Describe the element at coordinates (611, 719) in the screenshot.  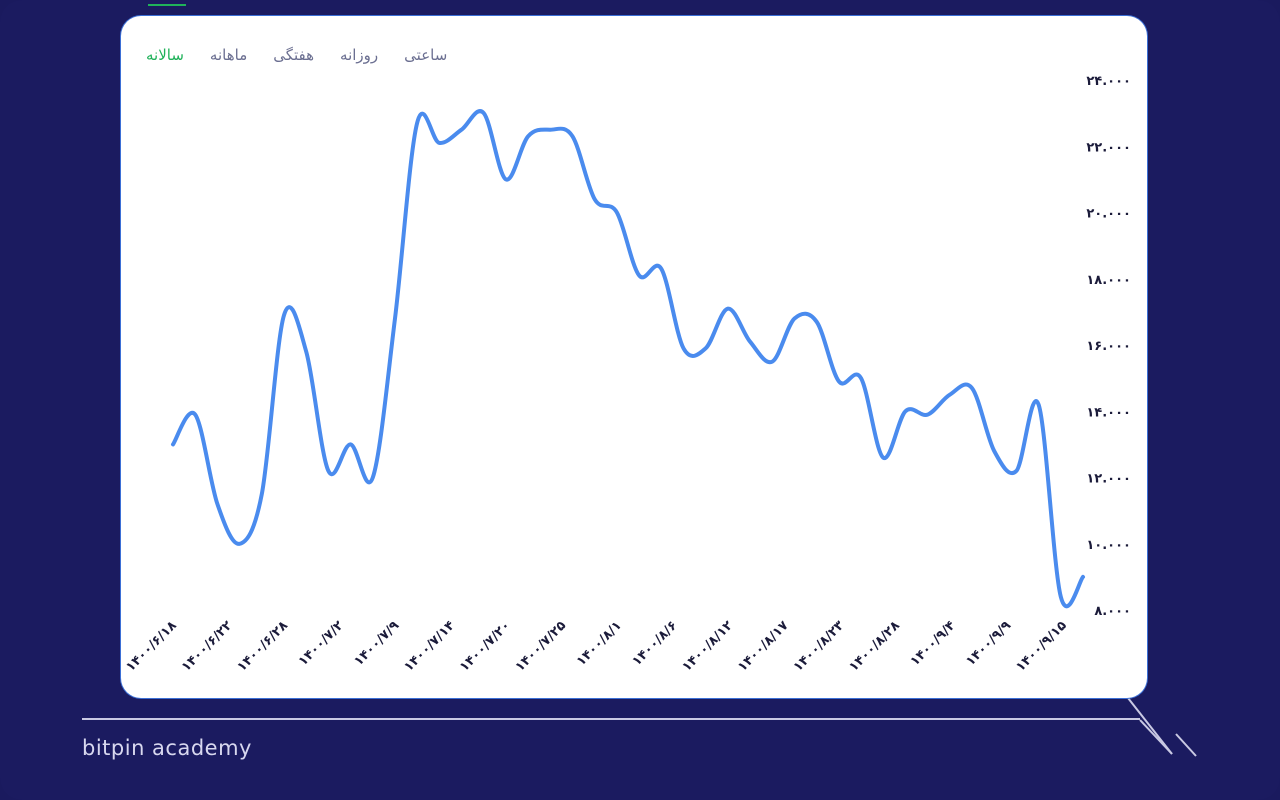
I see `footer-divider` at that location.